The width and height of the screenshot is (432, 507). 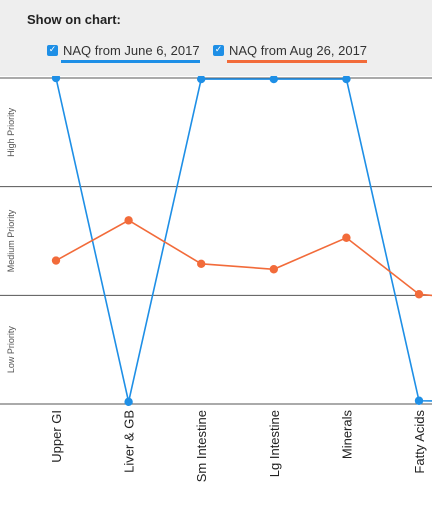 I want to click on band-label: High Priority, so click(x=11, y=132).